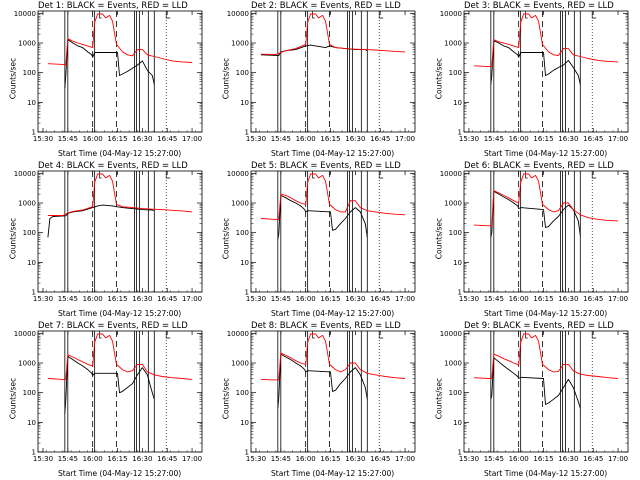 The height and width of the screenshot is (480, 640). I want to click on panel-title: Det 8: BLACK = Events, RED = LLD, so click(326, 326).